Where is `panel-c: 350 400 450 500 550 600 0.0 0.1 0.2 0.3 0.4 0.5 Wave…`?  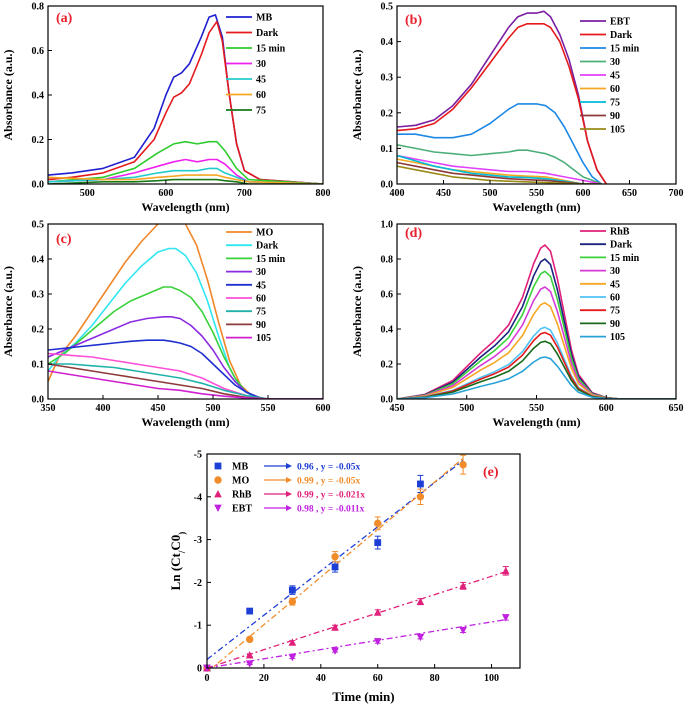 panel-c: 350 400 450 500 550 600 0.0 0.1 0.2 0.3 0.4 0.5 Wave… is located at coordinates (166, 325).